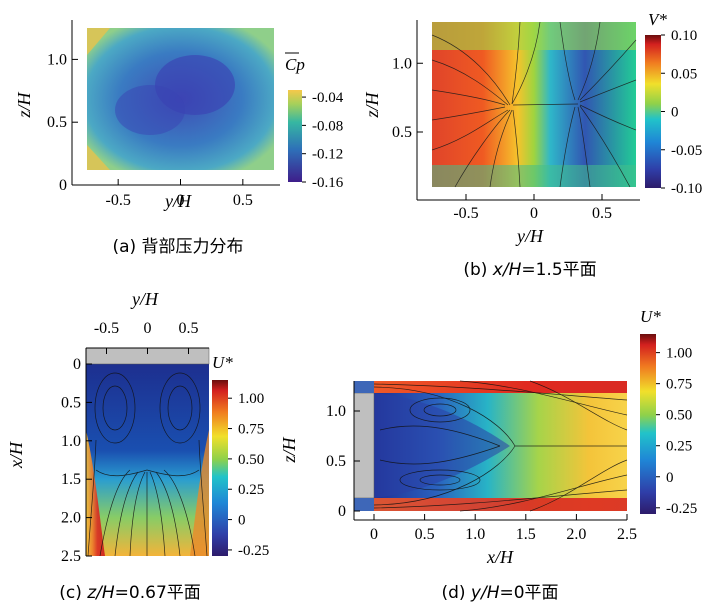 The image size is (720, 616). What do you see at coordinates (534, 213) in the screenshot?
I see `panel-b-xtick-label: 0` at bounding box center [534, 213].